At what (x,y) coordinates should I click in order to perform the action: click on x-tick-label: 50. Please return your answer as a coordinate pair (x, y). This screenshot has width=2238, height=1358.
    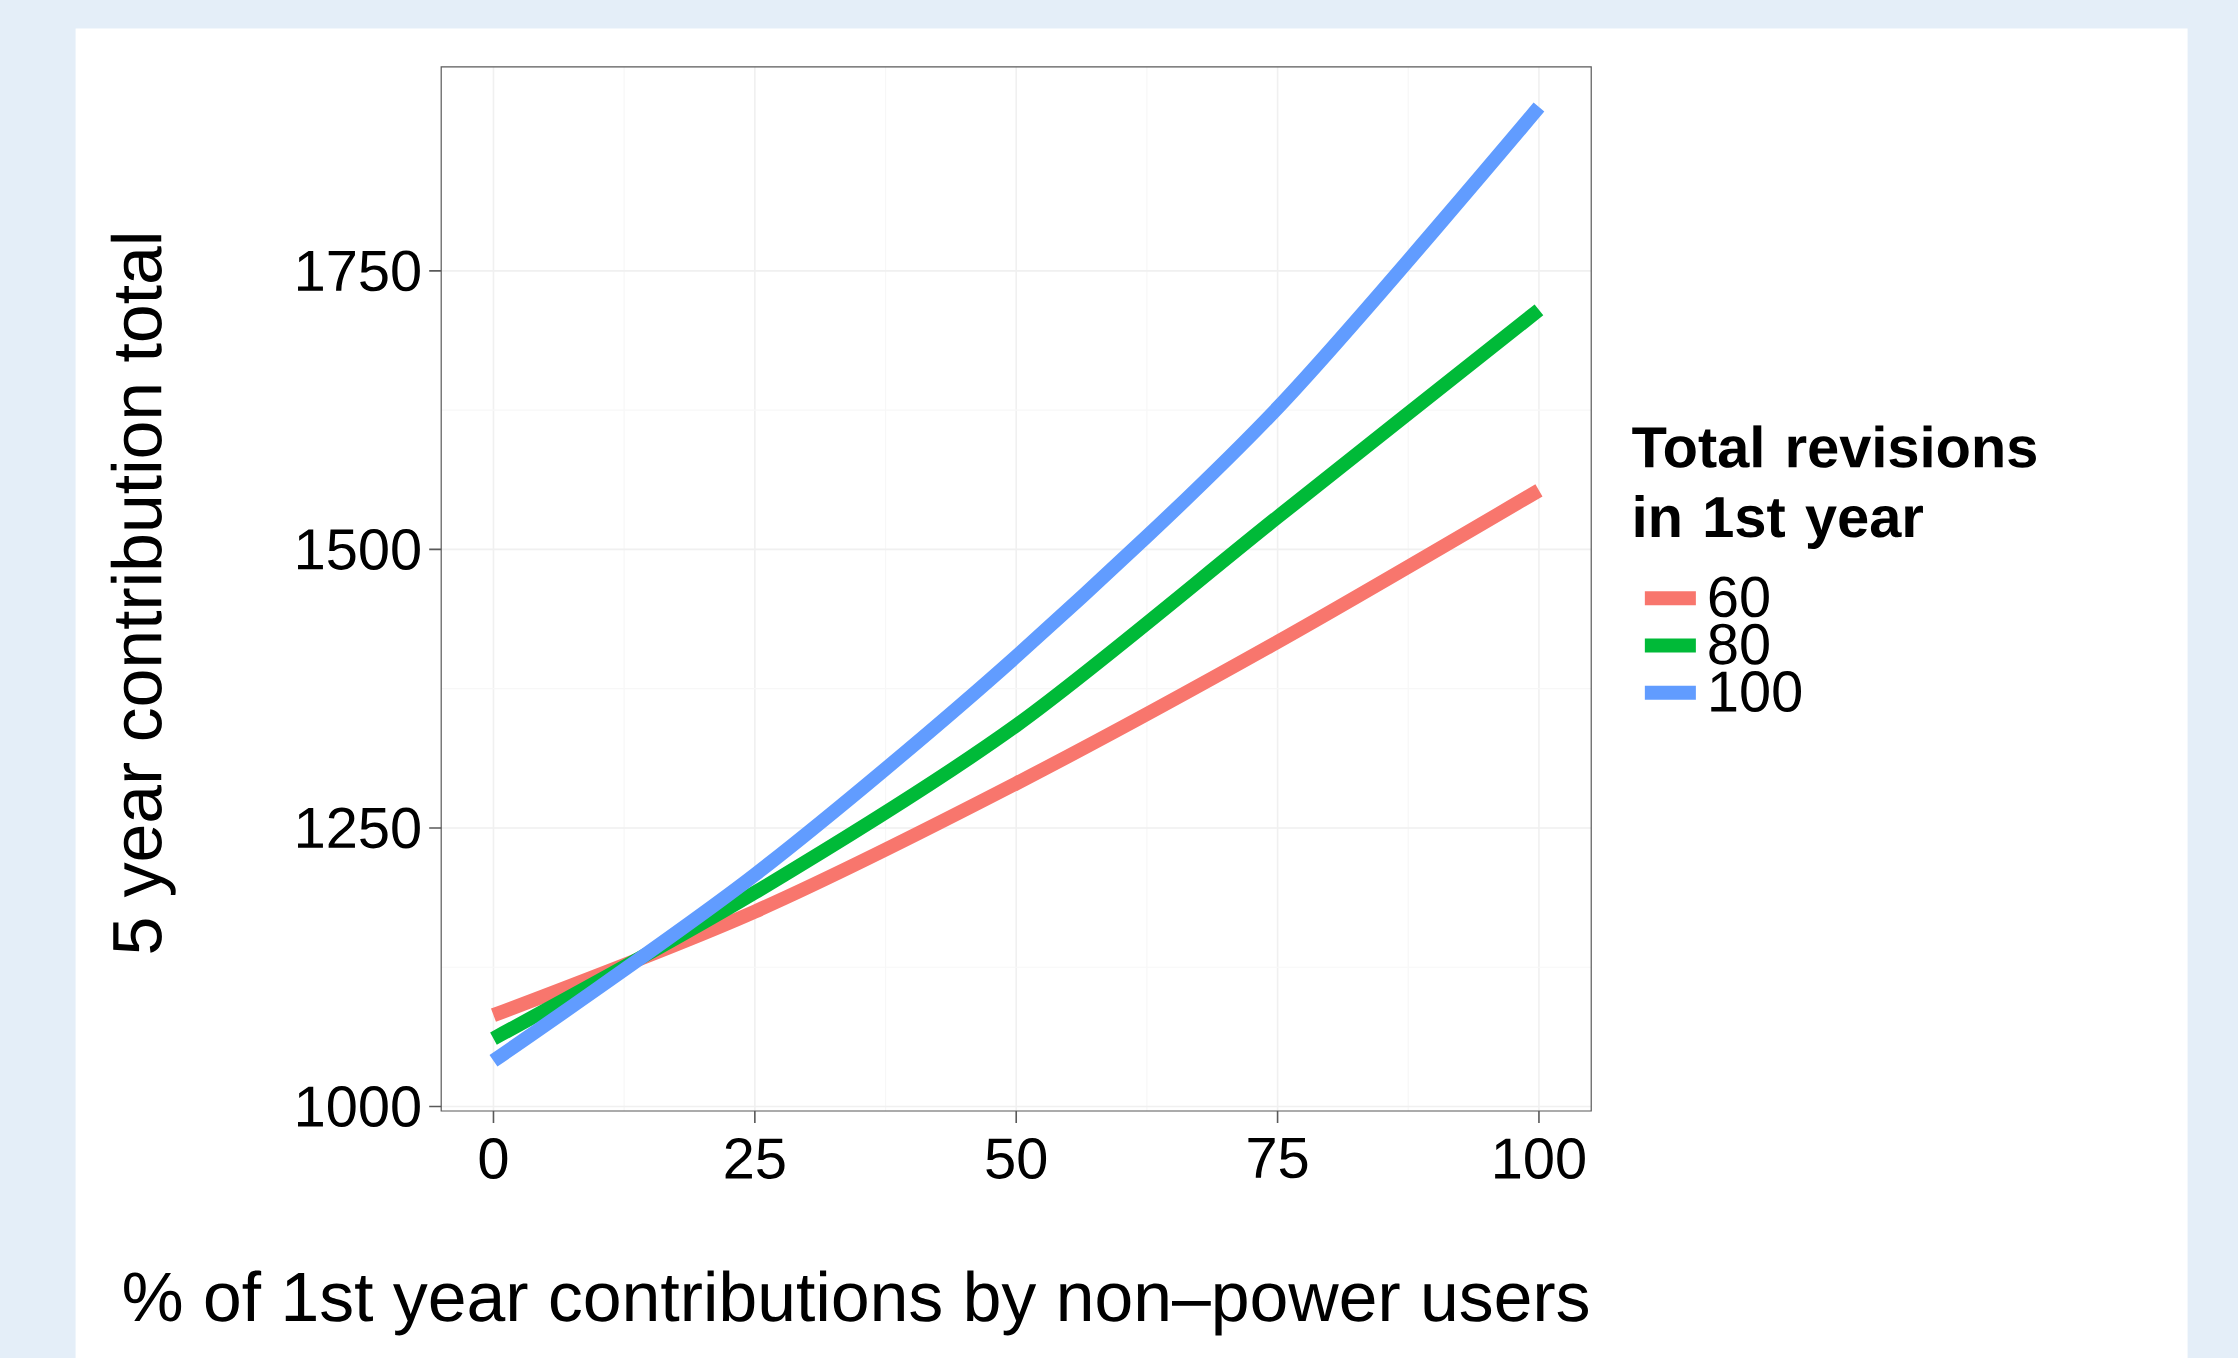
    Looking at the image, I should click on (1016, 1158).